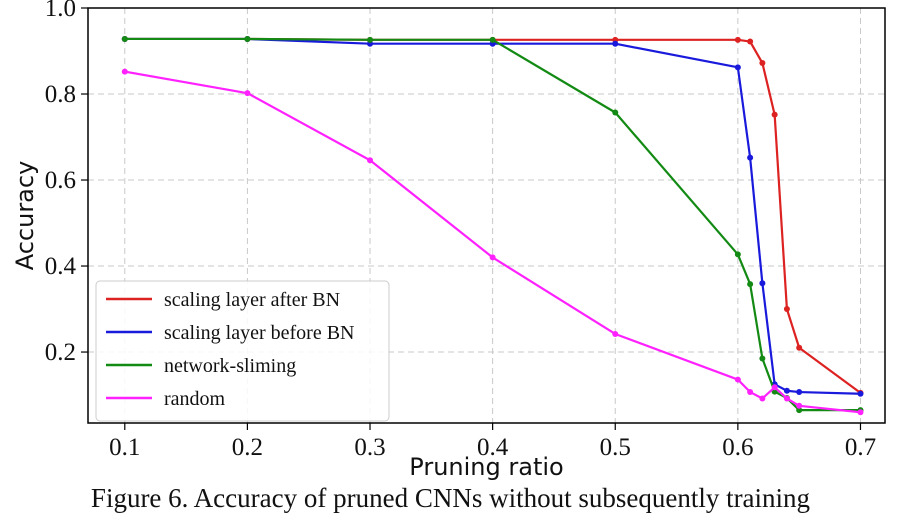 This screenshot has height=530, width=901. What do you see at coordinates (486, 466) in the screenshot?
I see `x-axis-label: Pruning ratio` at bounding box center [486, 466].